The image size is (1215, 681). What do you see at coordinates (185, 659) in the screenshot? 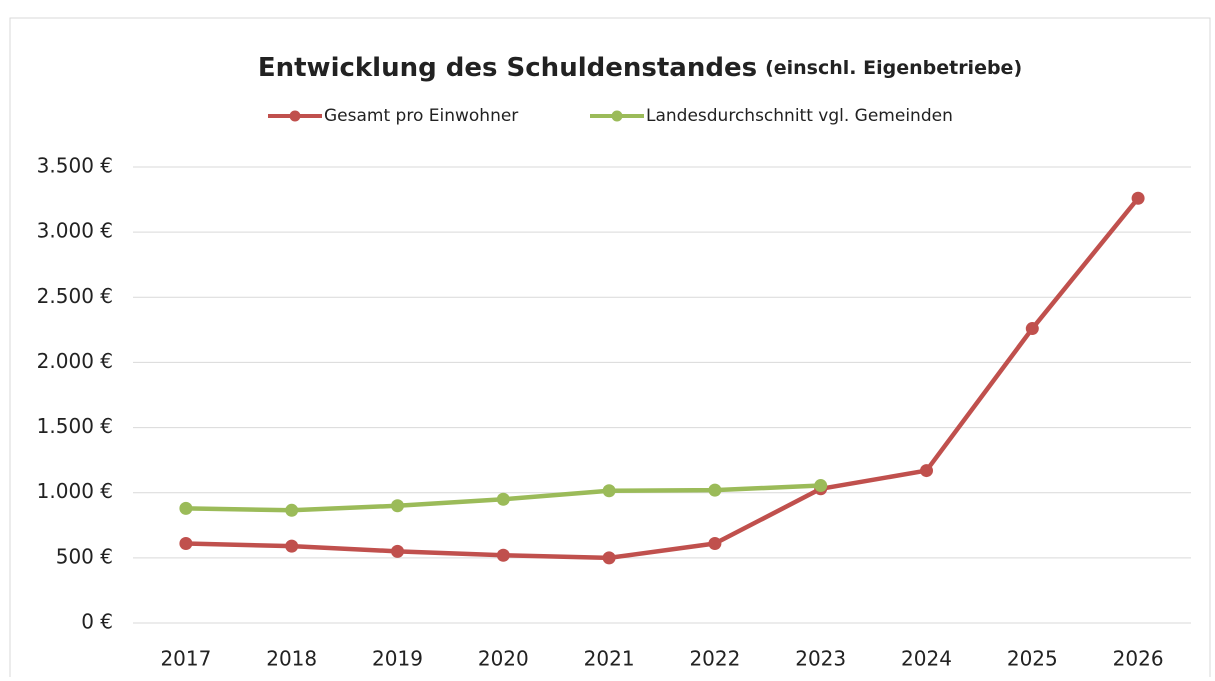
I see `x-tick-label: 2017` at bounding box center [185, 659].